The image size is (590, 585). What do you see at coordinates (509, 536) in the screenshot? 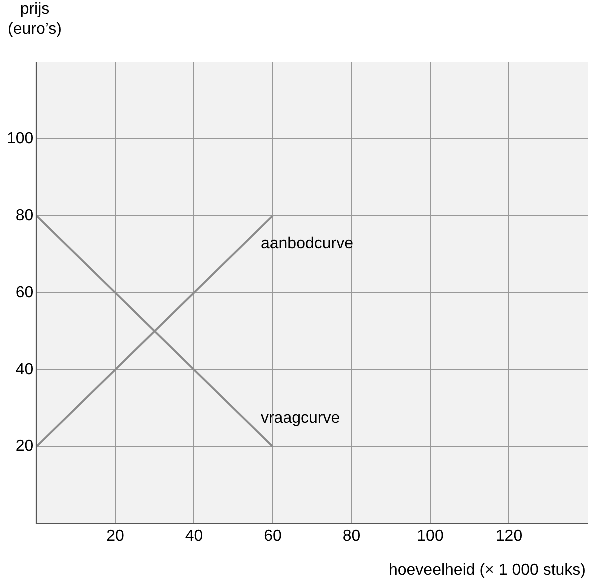
I see `x-tick-label: 120` at bounding box center [509, 536].